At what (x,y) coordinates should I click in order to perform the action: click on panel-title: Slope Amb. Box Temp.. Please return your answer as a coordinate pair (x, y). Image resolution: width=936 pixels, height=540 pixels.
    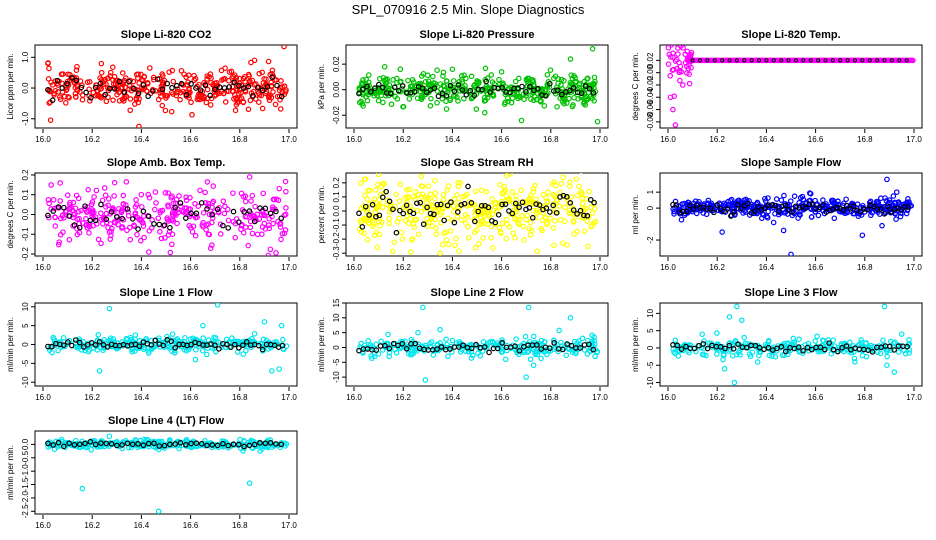
    Looking at the image, I should click on (166, 163).